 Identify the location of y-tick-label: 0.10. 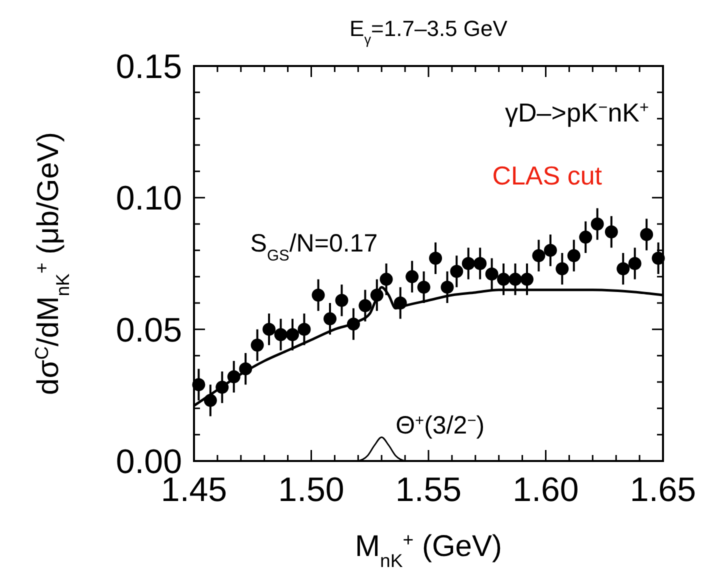
(149, 199).